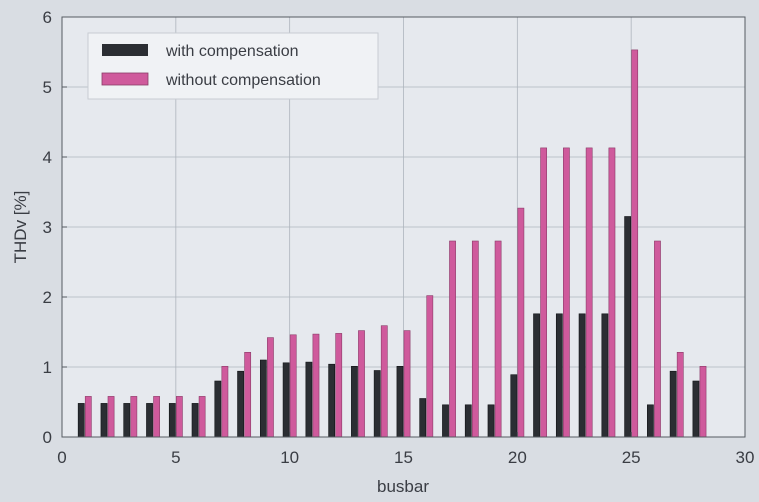 This screenshot has height=502, width=759. I want to click on y-tick-label: 5, so click(47, 87).